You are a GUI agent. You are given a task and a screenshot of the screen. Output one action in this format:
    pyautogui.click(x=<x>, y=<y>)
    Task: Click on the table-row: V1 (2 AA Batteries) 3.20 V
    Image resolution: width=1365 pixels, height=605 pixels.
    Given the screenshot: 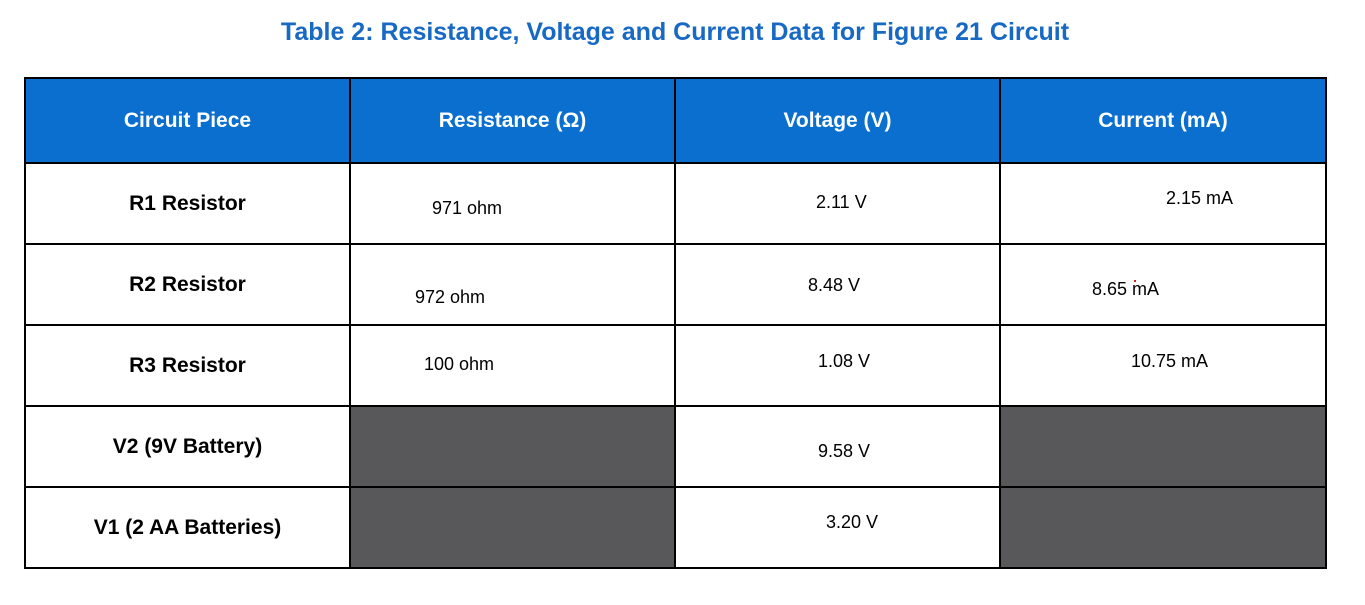 What is the action you would take?
    pyautogui.click(x=675, y=527)
    